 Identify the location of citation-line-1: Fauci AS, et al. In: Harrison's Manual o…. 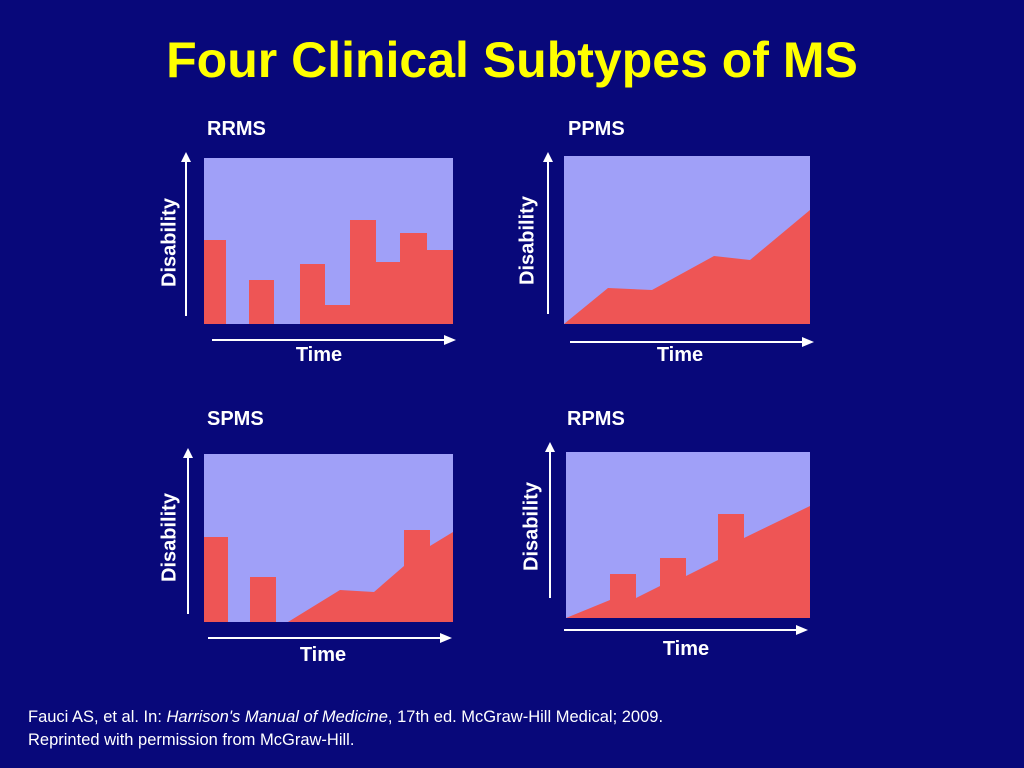
(345, 717).